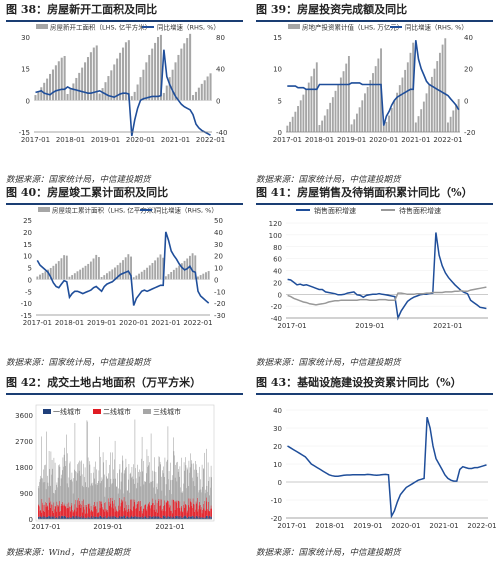 The image size is (500, 563). Describe the element at coordinates (443, 526) in the screenshot. I see `x-tick-label: 2021-01` at that location.